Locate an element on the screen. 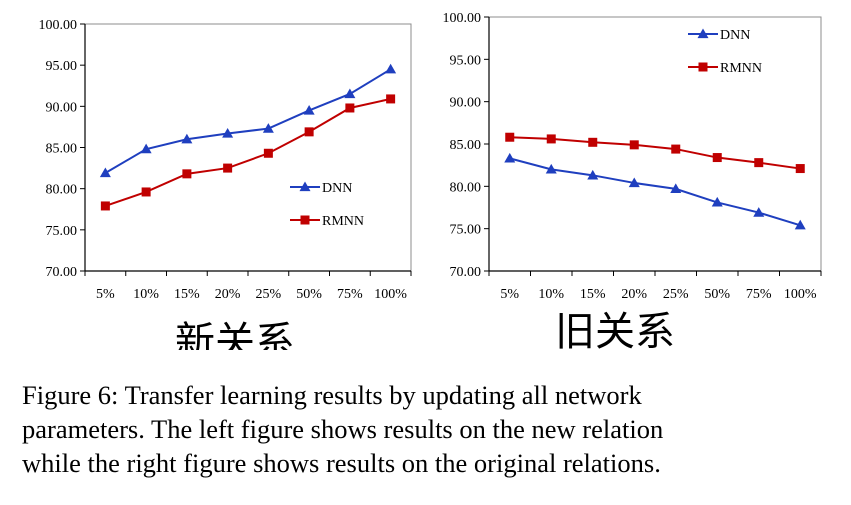 This screenshot has width=851, height=505. handwritten-annotation: 新关系 is located at coordinates (235, 334).